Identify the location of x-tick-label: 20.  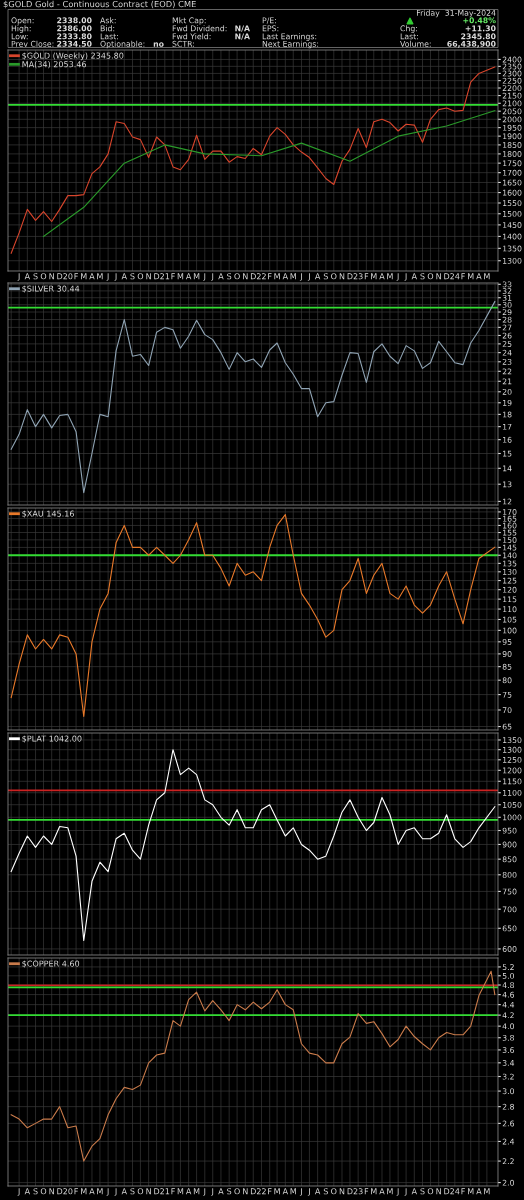
(68, 276).